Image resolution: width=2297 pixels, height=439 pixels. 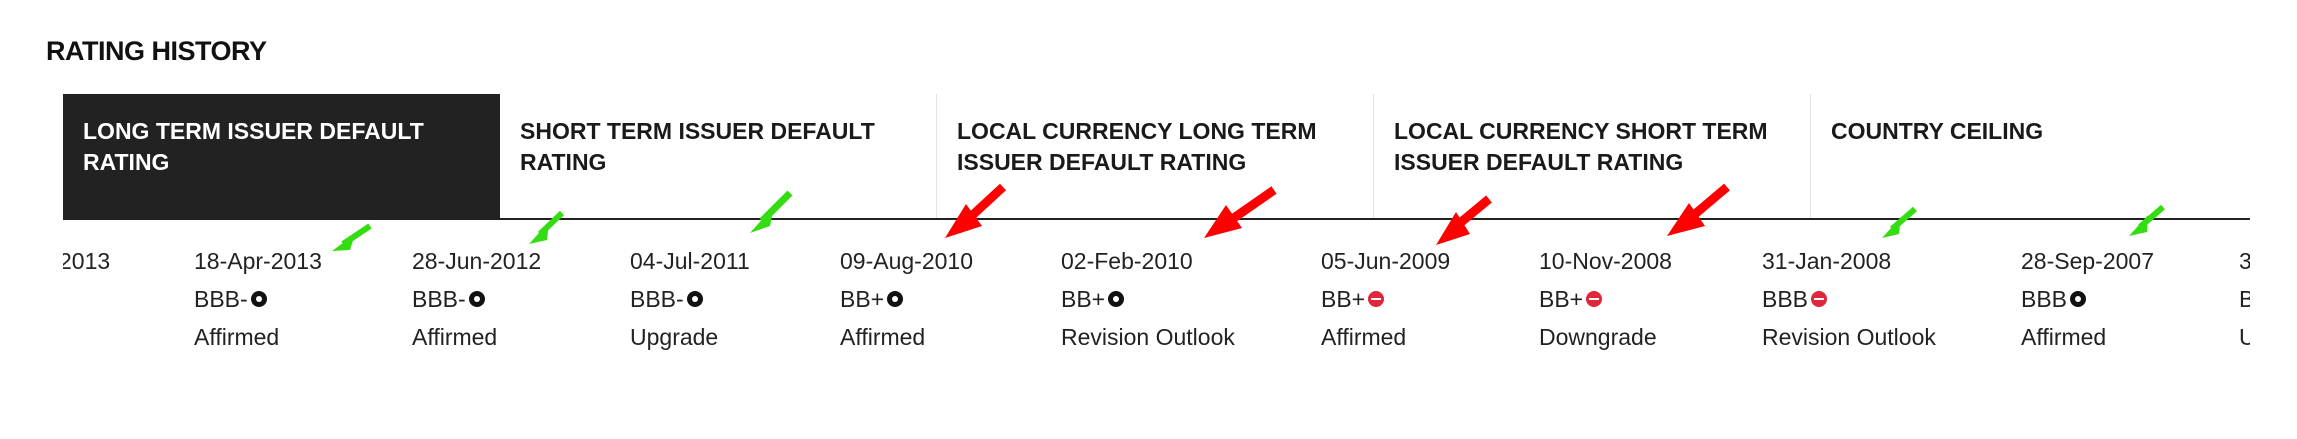 I want to click on entry-date: 2013, so click(x=87, y=261).